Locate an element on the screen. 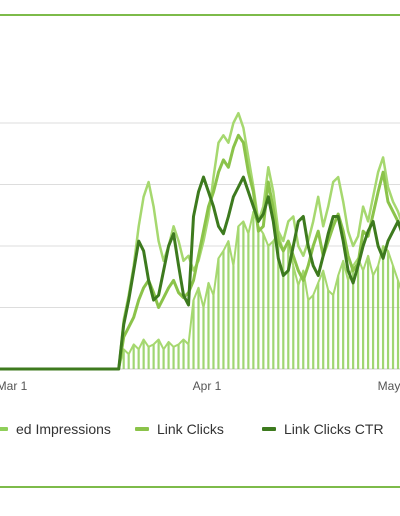  legend-item-link-clicks: Link Clicks is located at coordinates (179, 429).